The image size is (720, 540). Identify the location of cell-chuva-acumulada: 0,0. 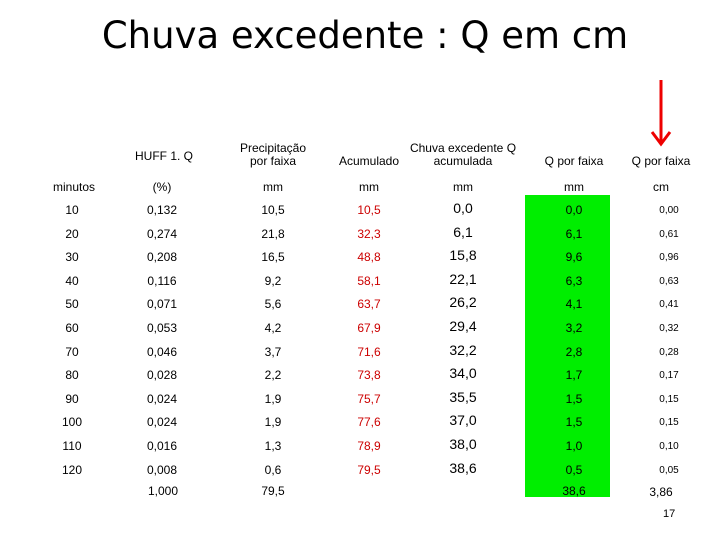
(463, 208).